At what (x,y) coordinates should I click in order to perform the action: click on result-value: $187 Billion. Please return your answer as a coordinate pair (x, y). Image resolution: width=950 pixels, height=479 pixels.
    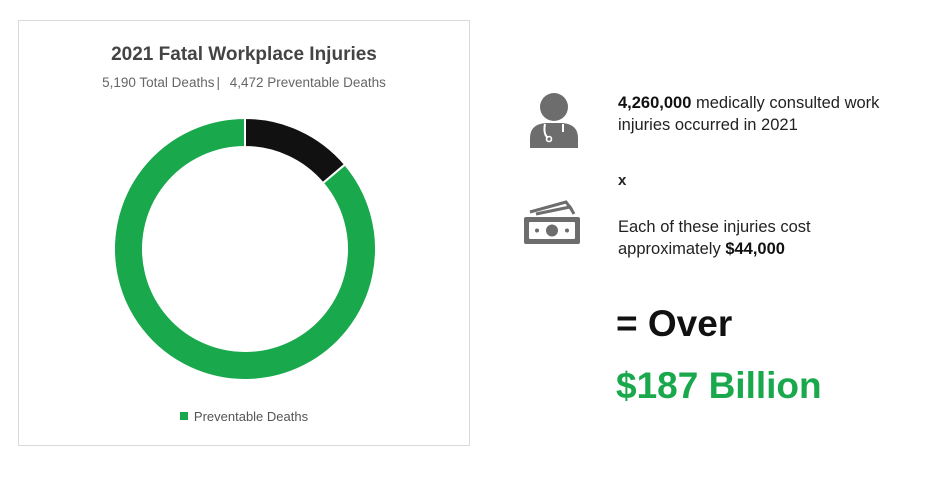
    Looking at the image, I should click on (719, 385).